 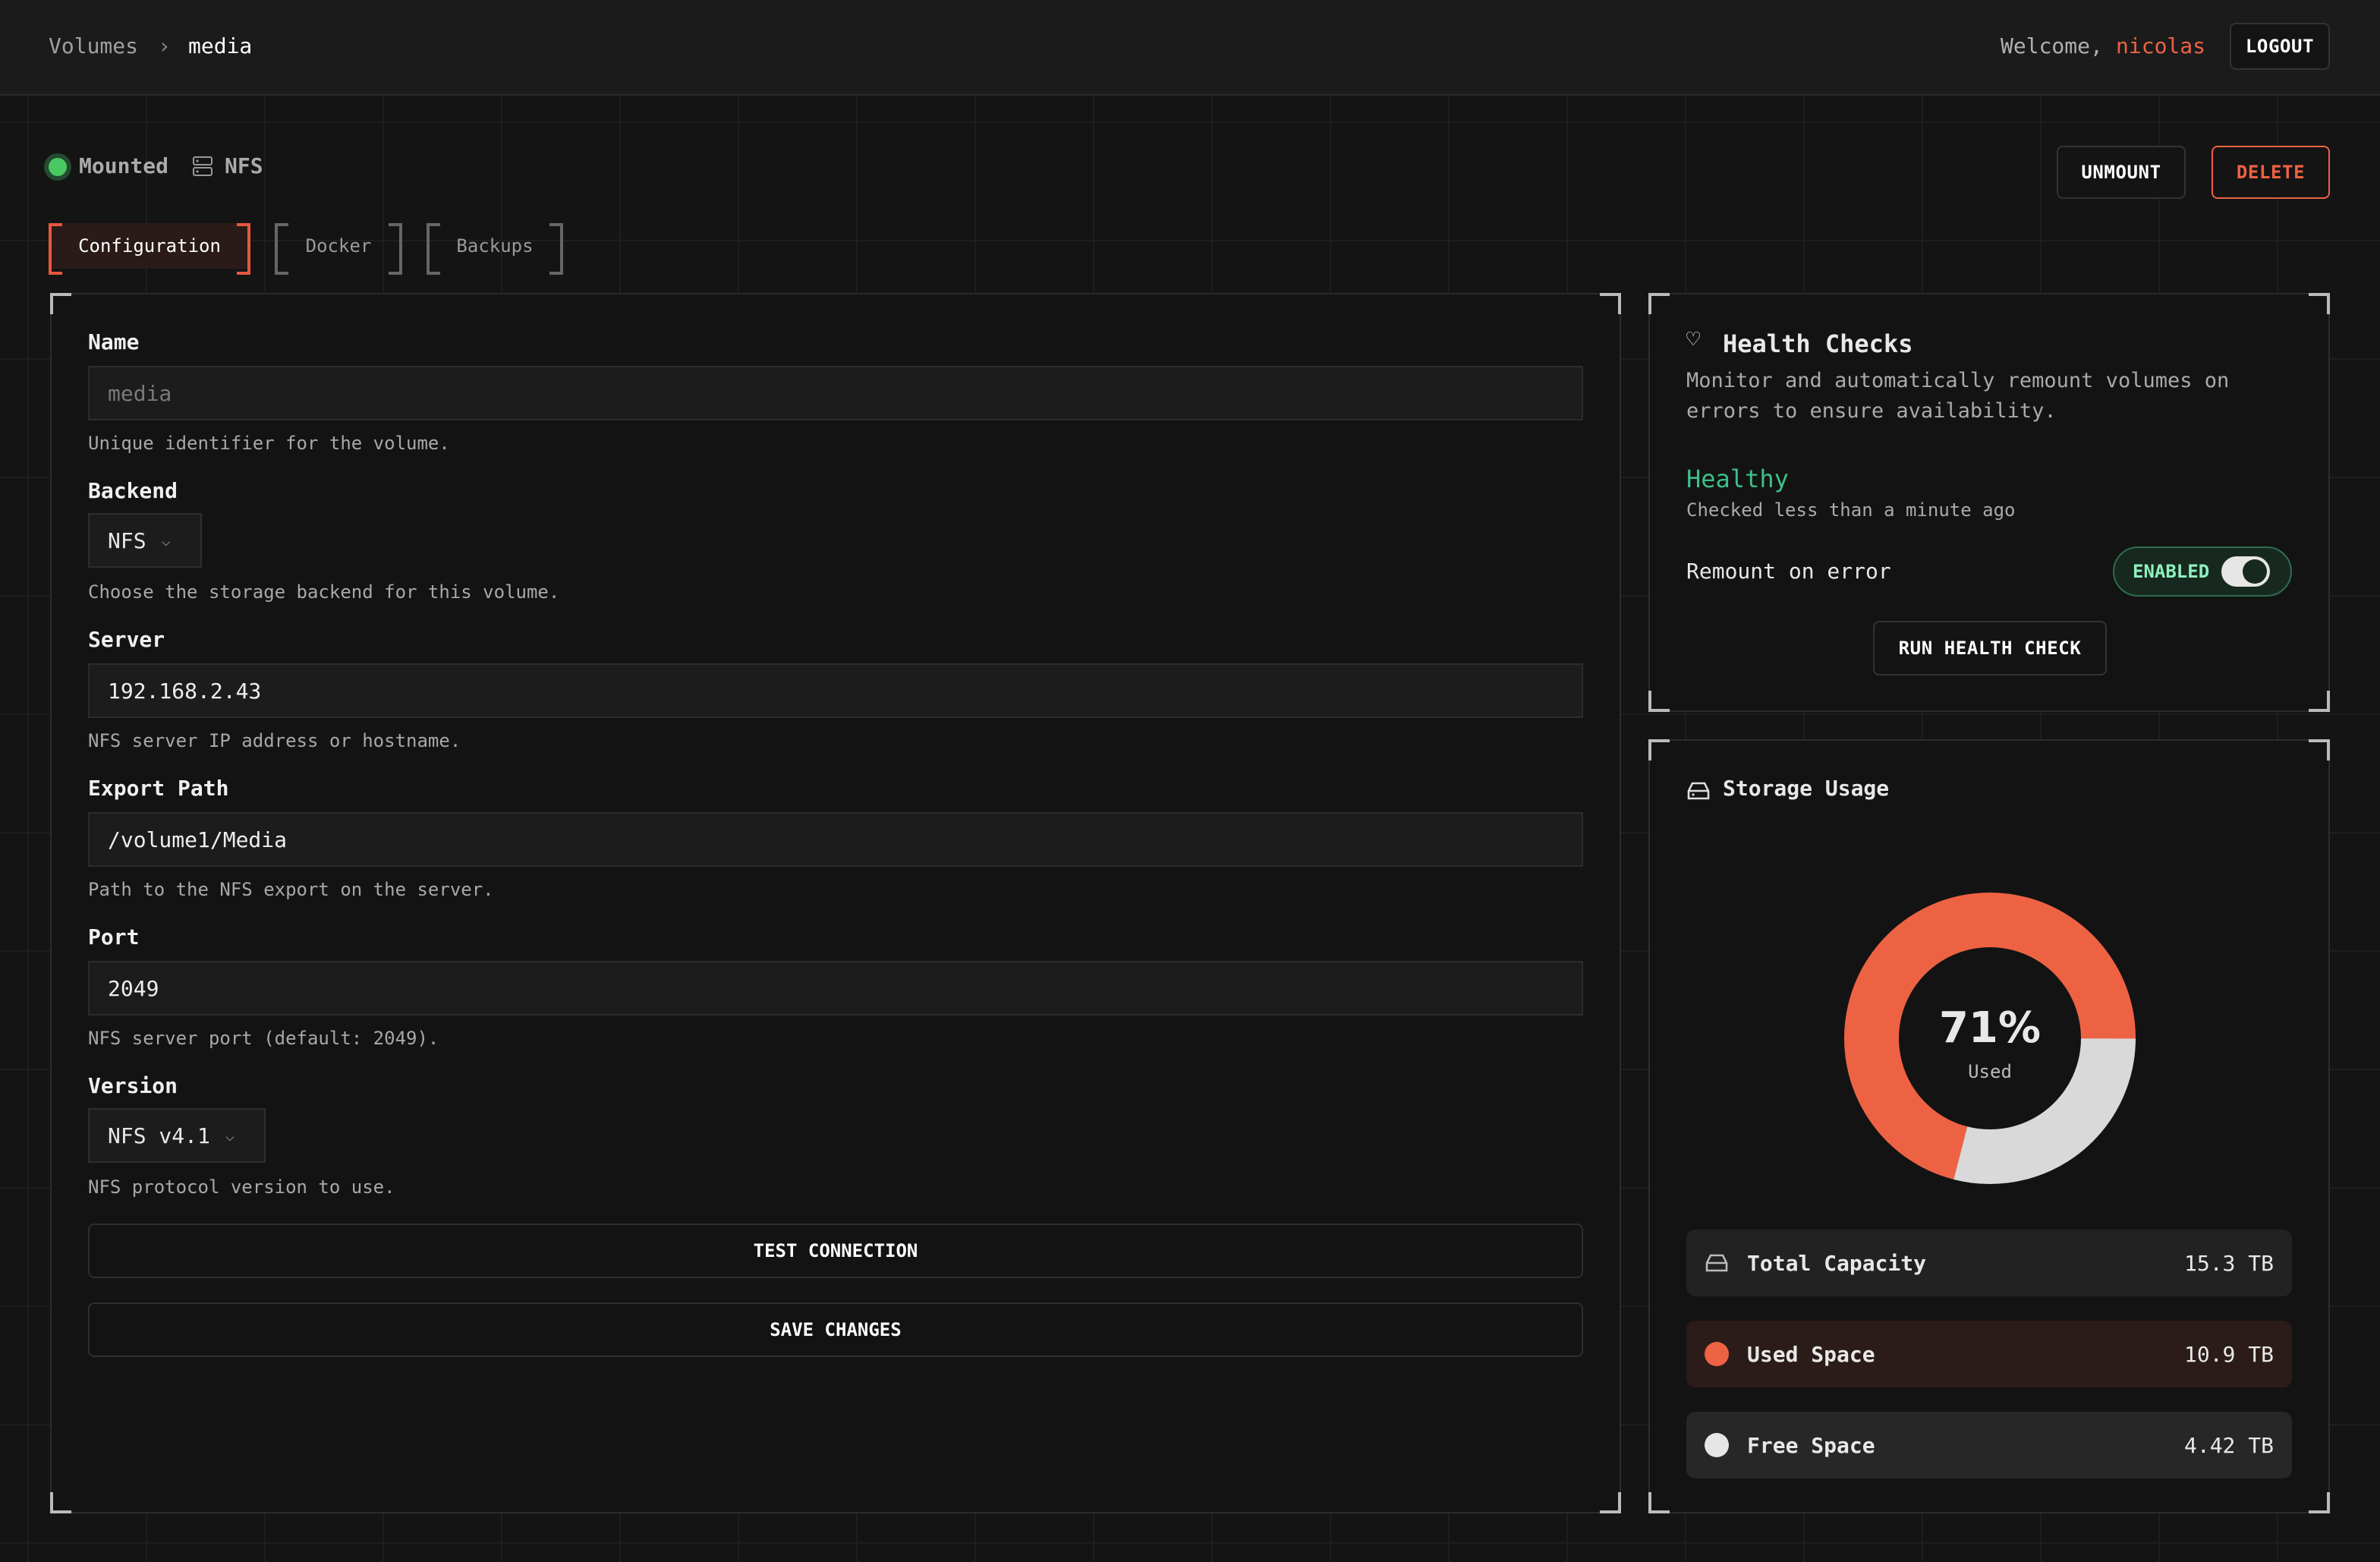 I want to click on total-capacity-value: 15.3 TB, so click(x=2228, y=1263).